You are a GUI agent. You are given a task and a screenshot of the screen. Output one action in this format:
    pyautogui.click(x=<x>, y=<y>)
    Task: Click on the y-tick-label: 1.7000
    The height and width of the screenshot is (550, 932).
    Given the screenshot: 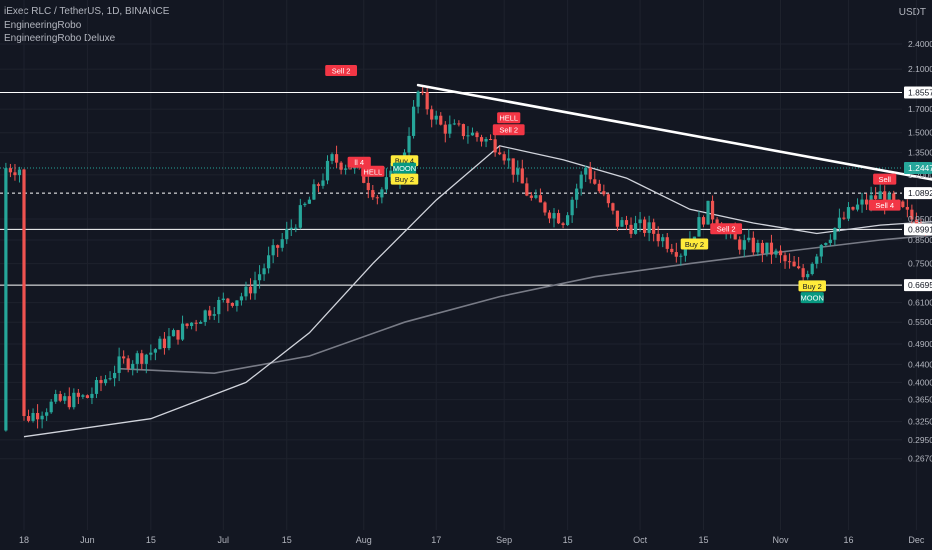 What is the action you would take?
    pyautogui.click(x=920, y=109)
    